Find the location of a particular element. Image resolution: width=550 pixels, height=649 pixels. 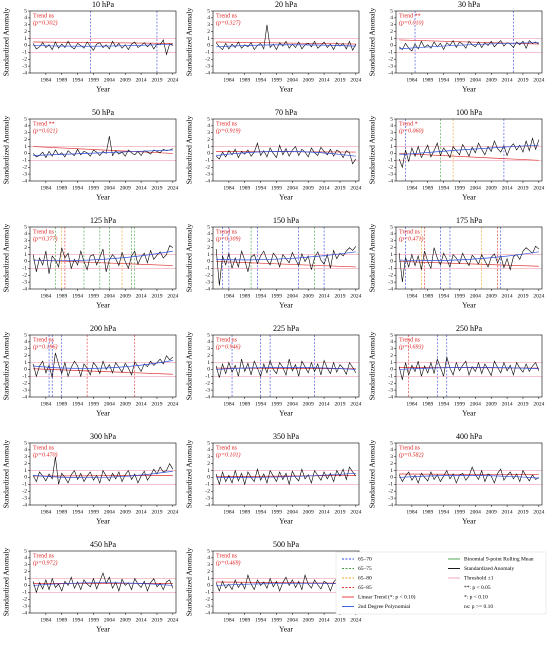

panel-title: 30 hPa is located at coordinates (469, 4).